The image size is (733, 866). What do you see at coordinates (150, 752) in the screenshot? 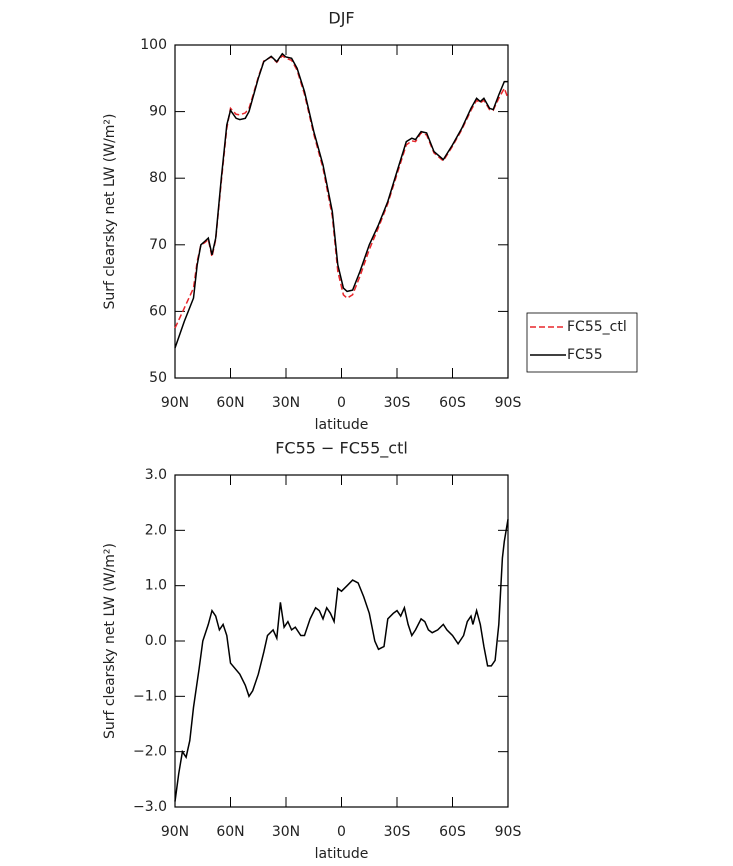
I see `y-tick-label: −2.0` at bounding box center [150, 752].